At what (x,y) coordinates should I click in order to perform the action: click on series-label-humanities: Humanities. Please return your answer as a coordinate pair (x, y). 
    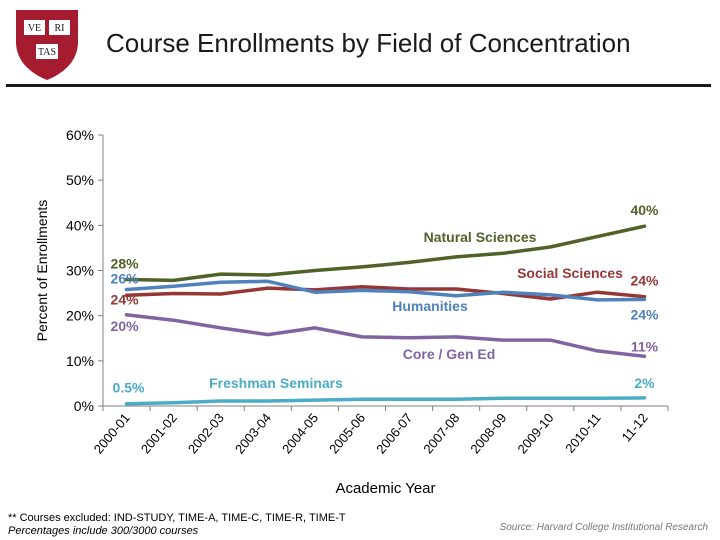
    Looking at the image, I should click on (430, 306).